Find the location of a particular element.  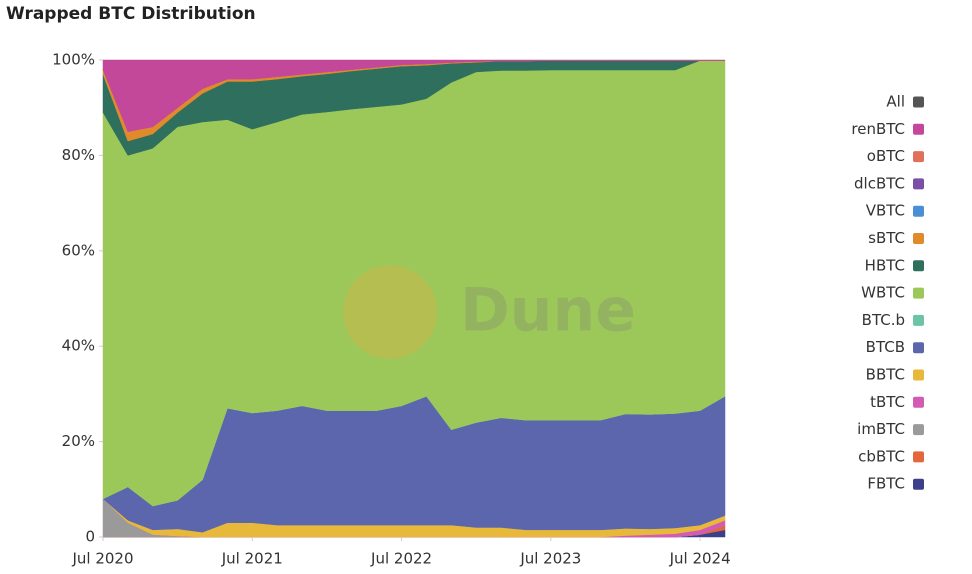

legend-label: All is located at coordinates (895, 102).